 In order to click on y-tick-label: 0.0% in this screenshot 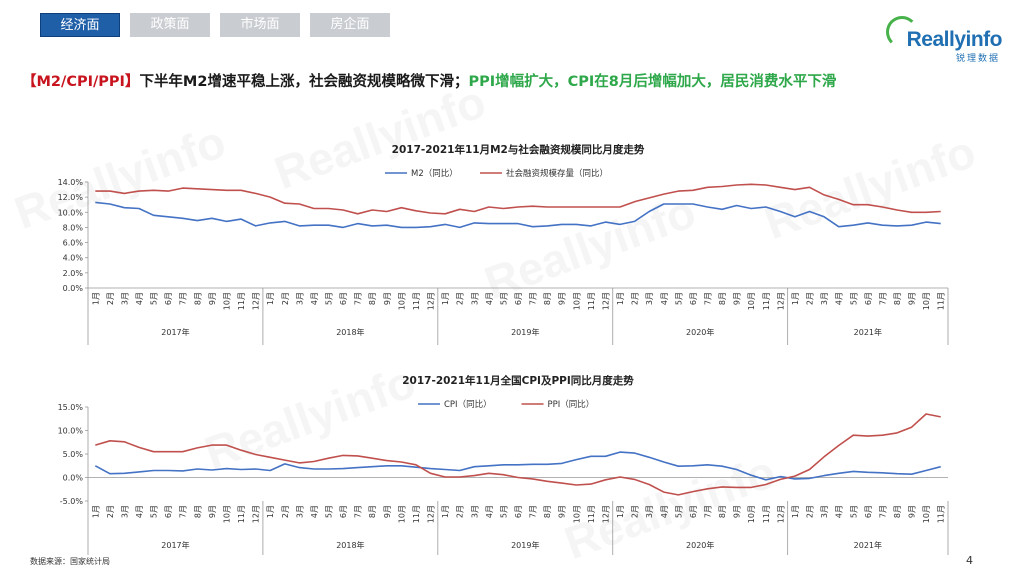, I will do `click(73, 478)`.